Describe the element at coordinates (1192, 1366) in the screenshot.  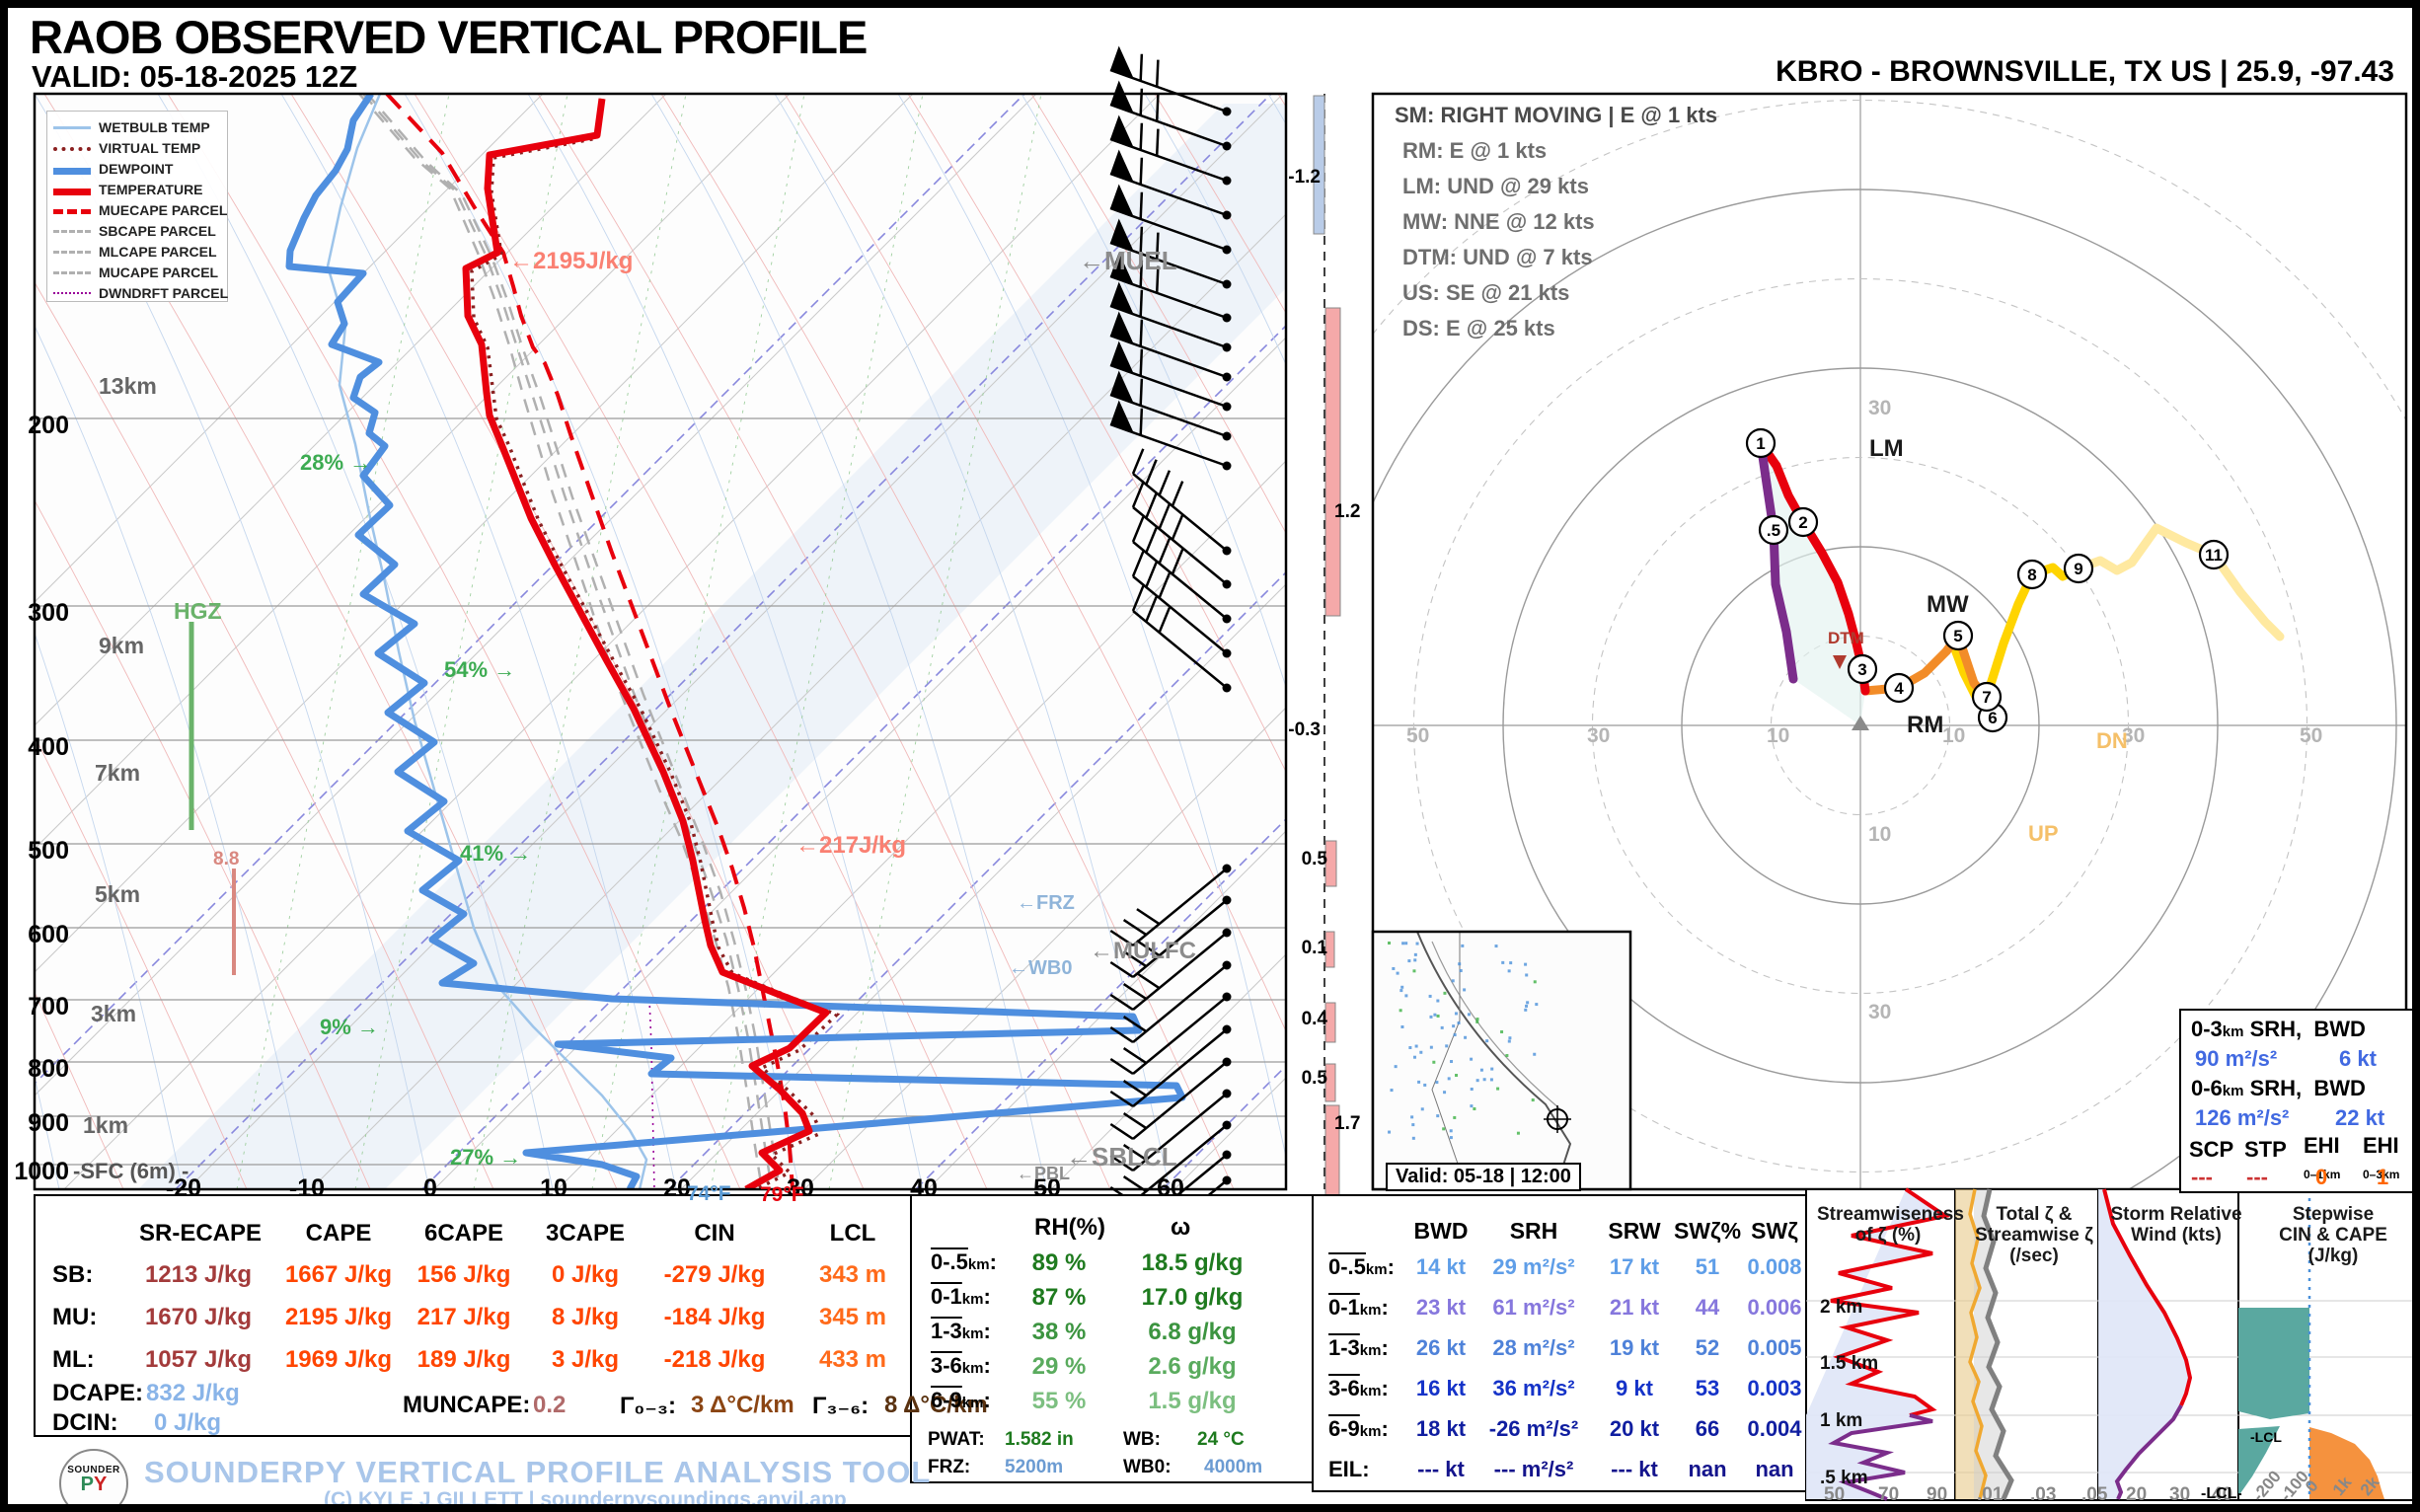
I see `mixing-ratio-value: 2.6 g/kg` at that location.